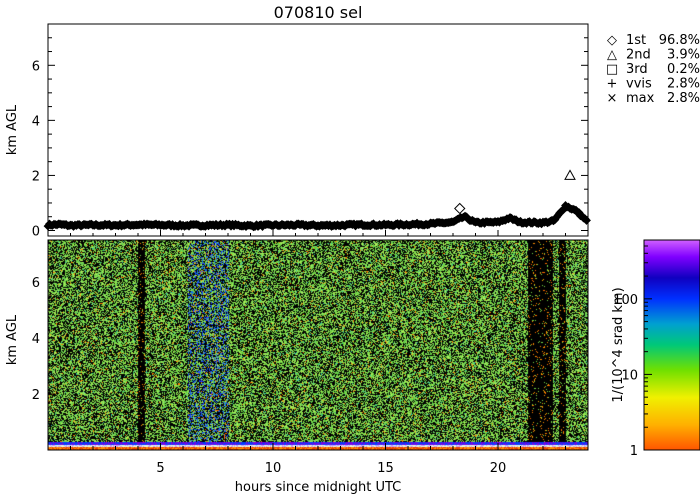 This screenshot has width=700, height=500. Describe the element at coordinates (318, 487) in the screenshot. I see `x-axis-label: hours since midnight UTC` at that location.